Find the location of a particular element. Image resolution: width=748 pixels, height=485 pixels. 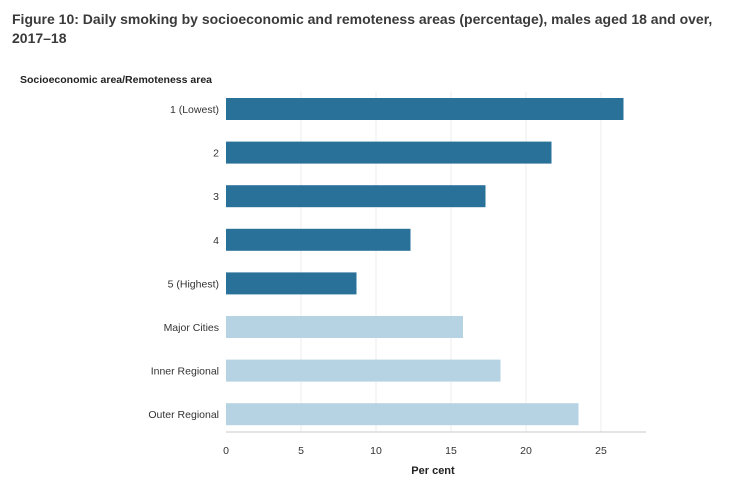

category-label: Outer Regional is located at coordinates (183, 415).